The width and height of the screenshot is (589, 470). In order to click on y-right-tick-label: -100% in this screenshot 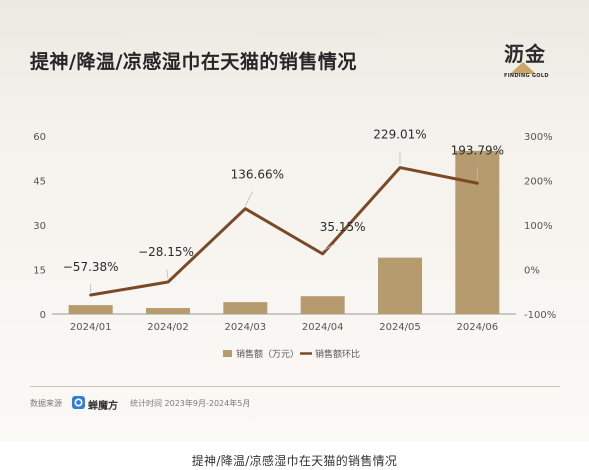, I will do `click(540, 315)`.